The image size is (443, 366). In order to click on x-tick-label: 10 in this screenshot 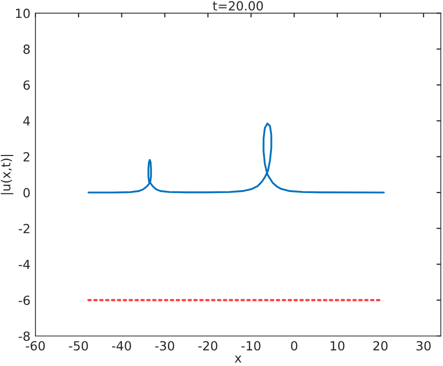, I will do `click(337, 346)`.